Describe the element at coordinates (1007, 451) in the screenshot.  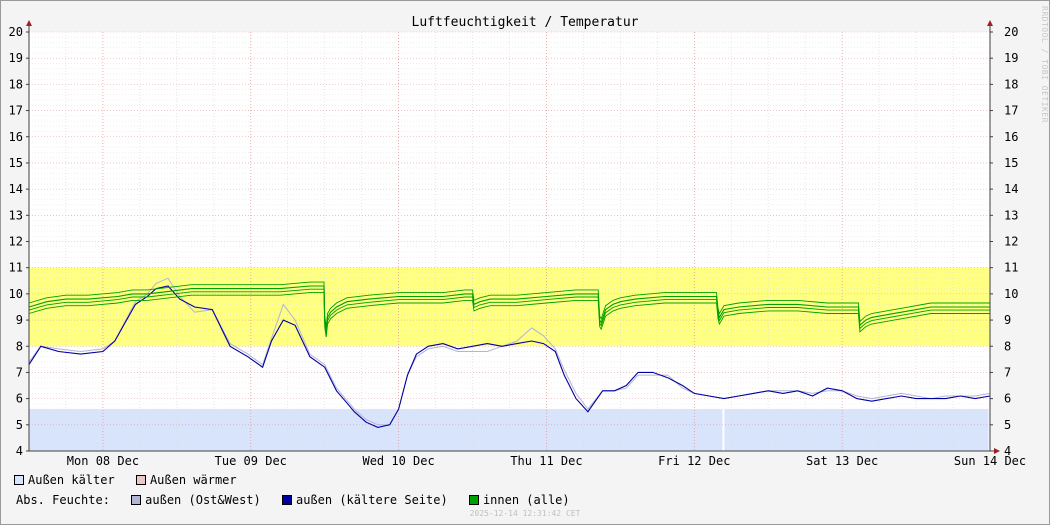
I see `y-tick-label-right: 4` at that location.